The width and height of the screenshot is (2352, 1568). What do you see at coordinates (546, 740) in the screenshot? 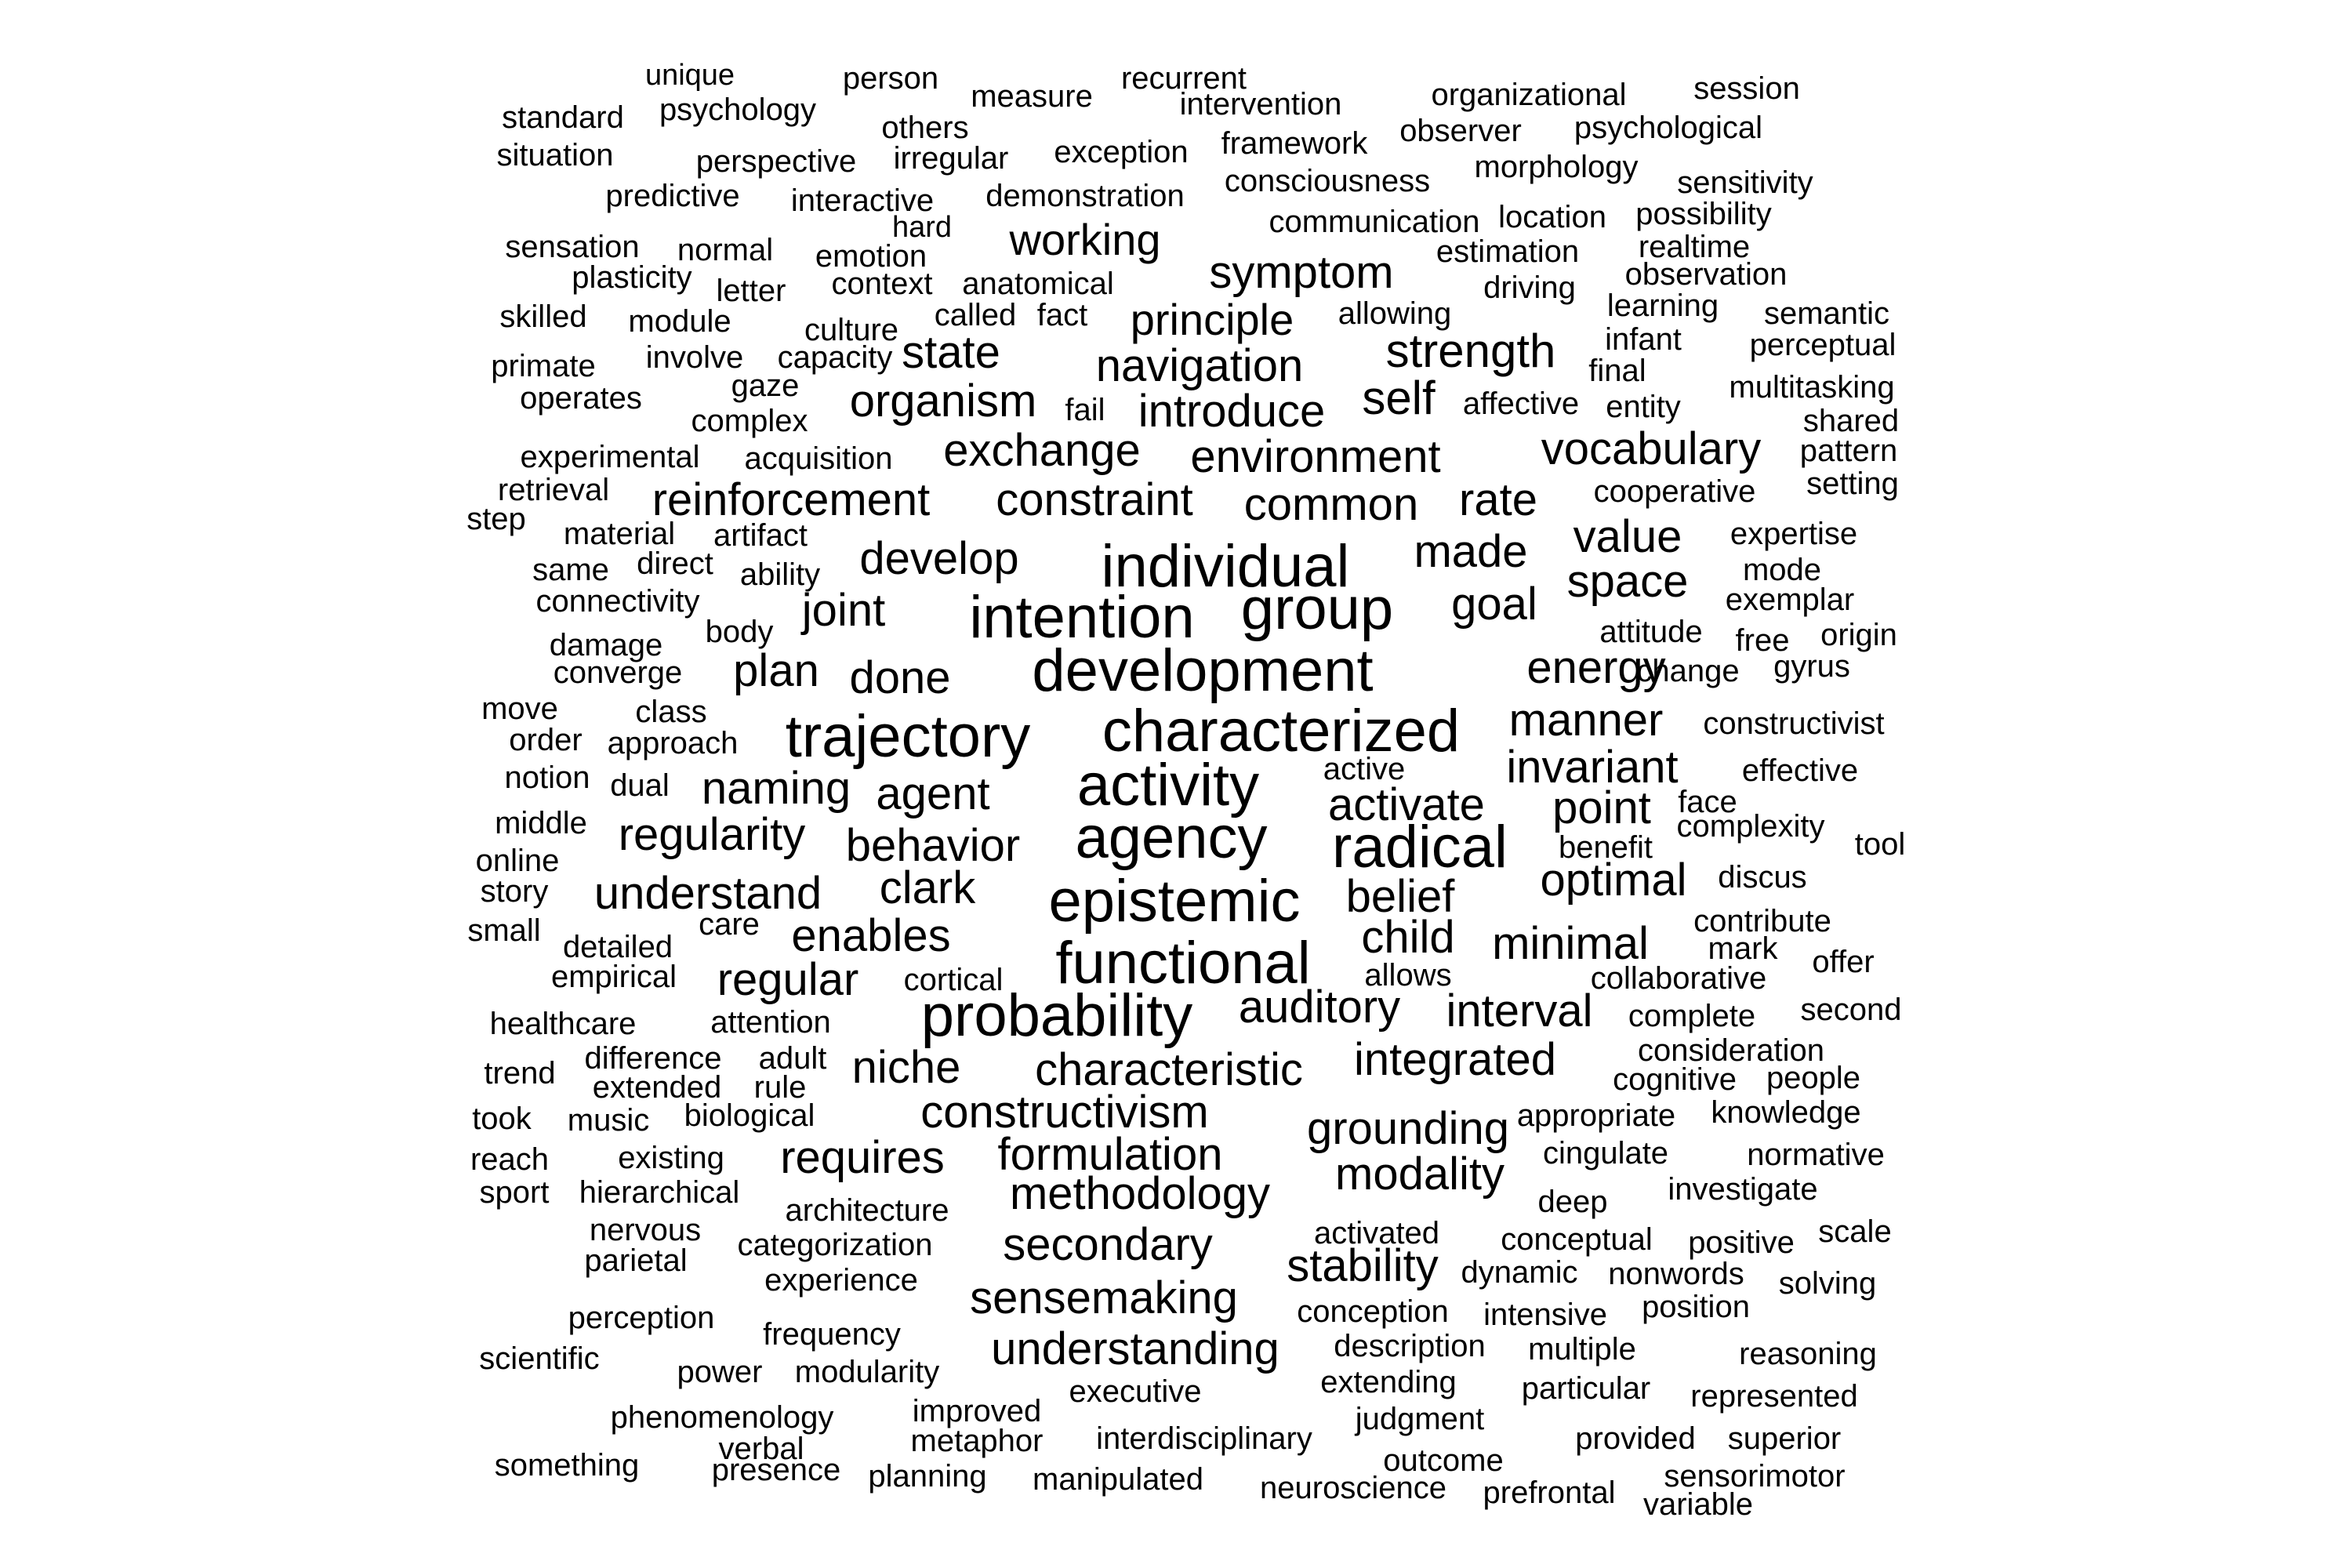
I see `cloud-word-order: order` at bounding box center [546, 740].